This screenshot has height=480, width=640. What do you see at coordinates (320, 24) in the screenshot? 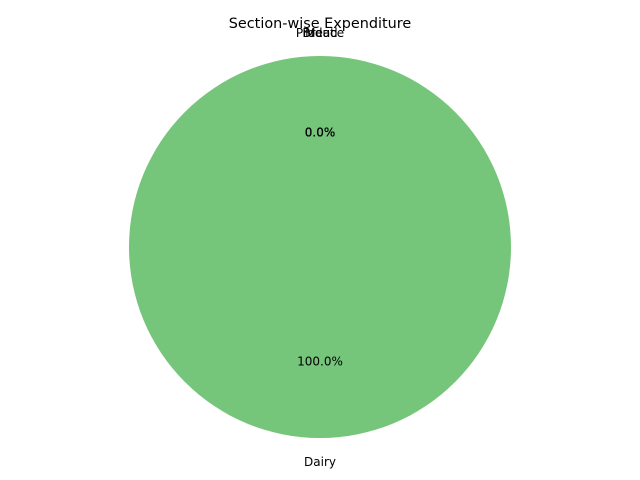
I see `chart-title: Section-wise Expenditure` at bounding box center [320, 24].